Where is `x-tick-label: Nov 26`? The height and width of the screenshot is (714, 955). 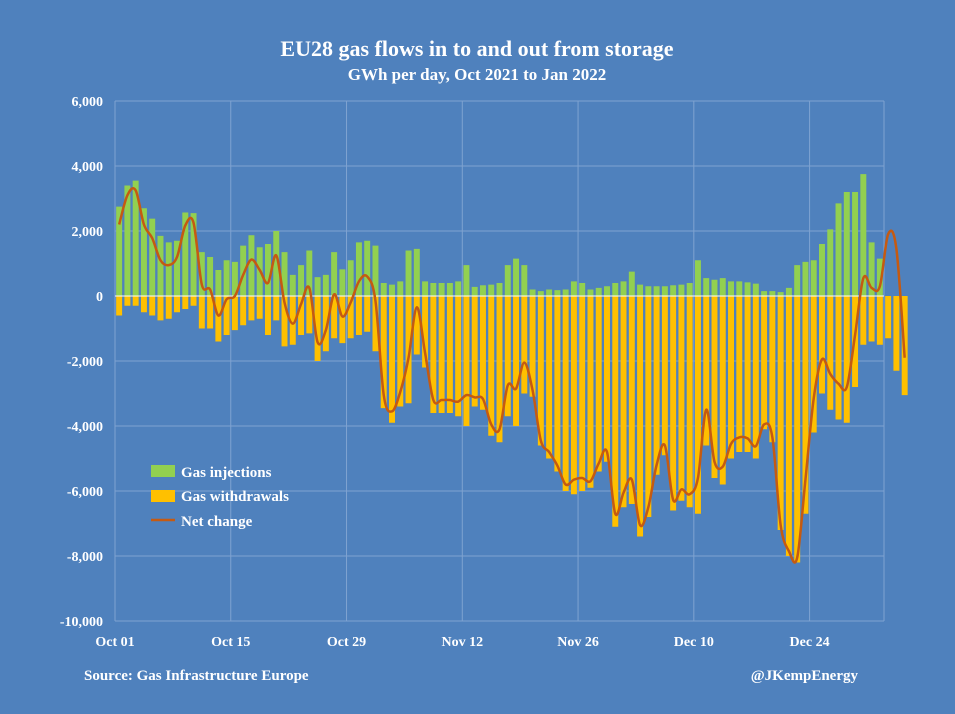 x-tick-label: Nov 26 is located at coordinates (578, 642).